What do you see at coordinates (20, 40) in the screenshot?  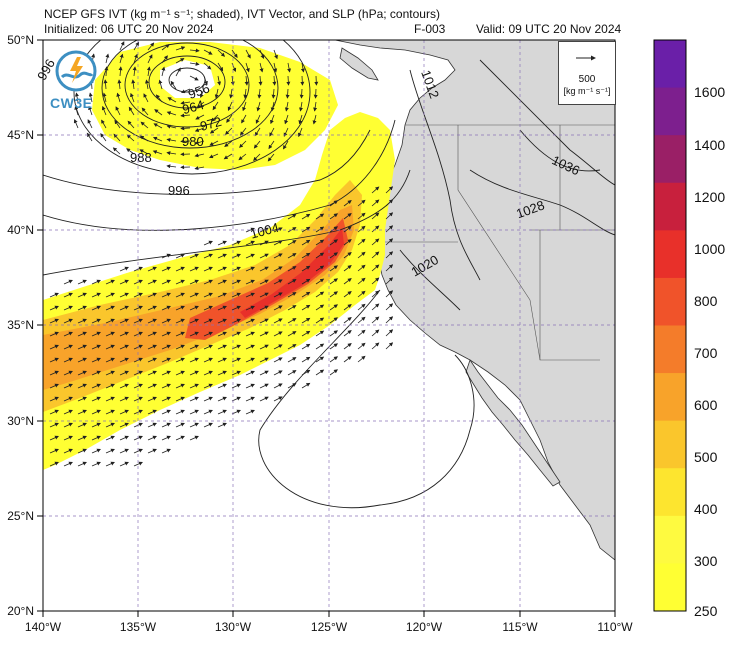 I see `lat-tick-label: 50°N` at bounding box center [20, 40].